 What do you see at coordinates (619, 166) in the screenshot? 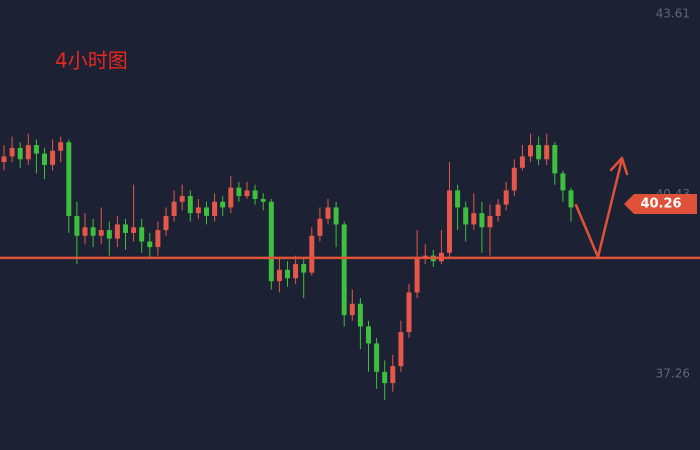
I see `arrow-head` at bounding box center [619, 166].